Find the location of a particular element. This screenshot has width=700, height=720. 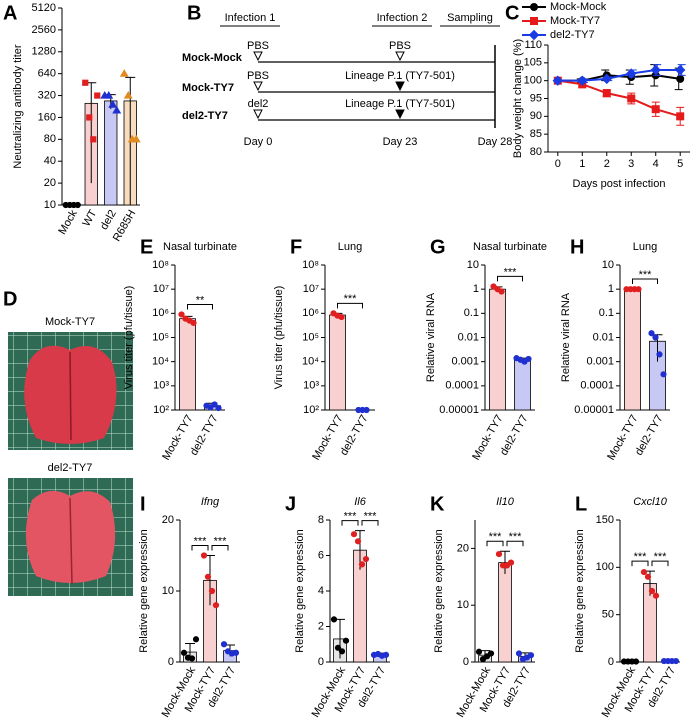

y-tick-label: 40 is located at coordinates (50, 161).